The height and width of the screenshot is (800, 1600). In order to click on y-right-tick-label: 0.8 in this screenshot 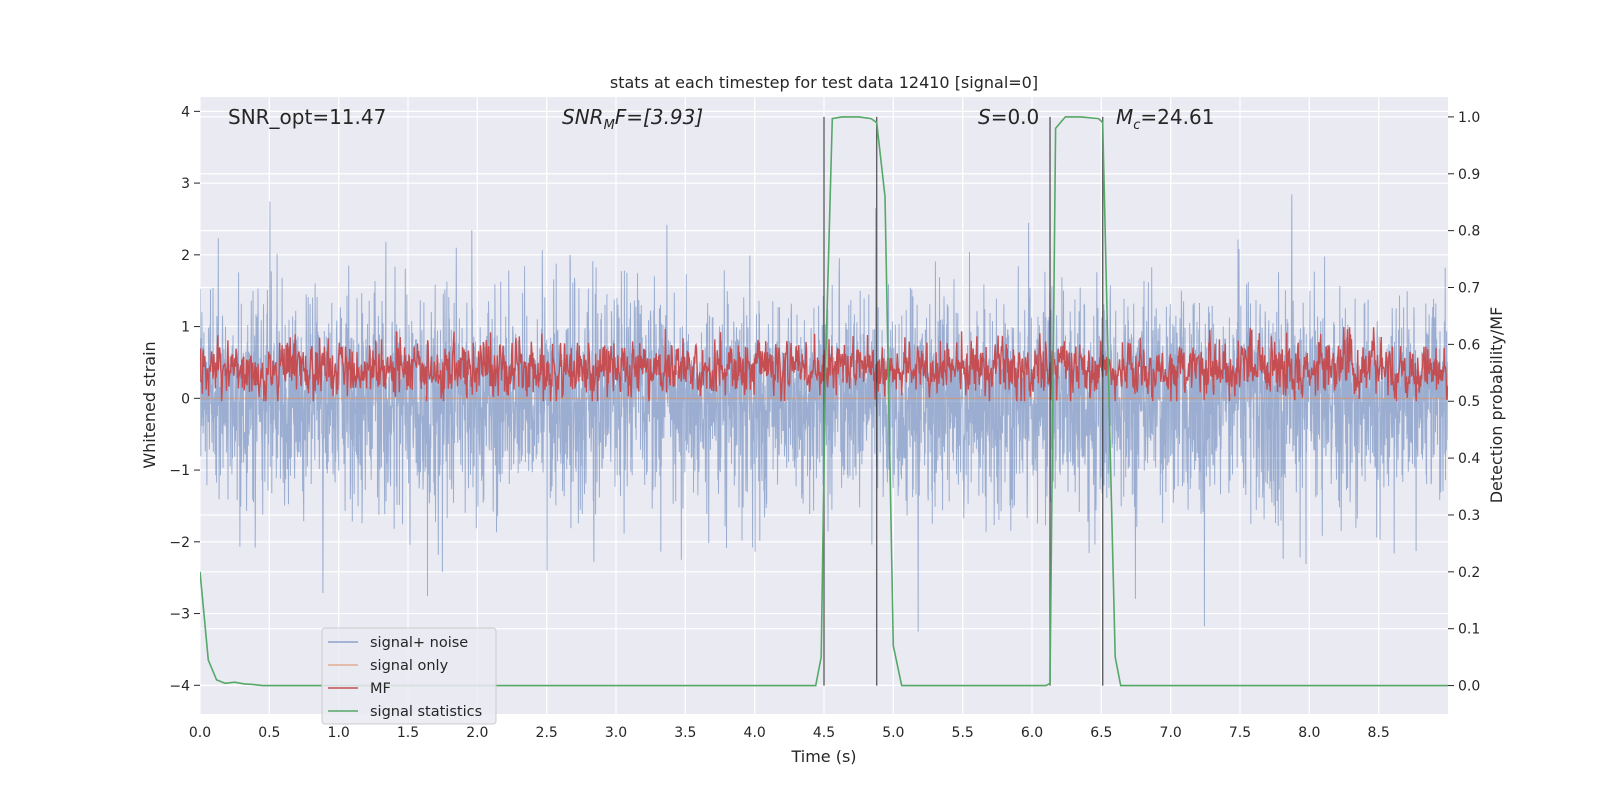, I will do `click(1469, 232)`.